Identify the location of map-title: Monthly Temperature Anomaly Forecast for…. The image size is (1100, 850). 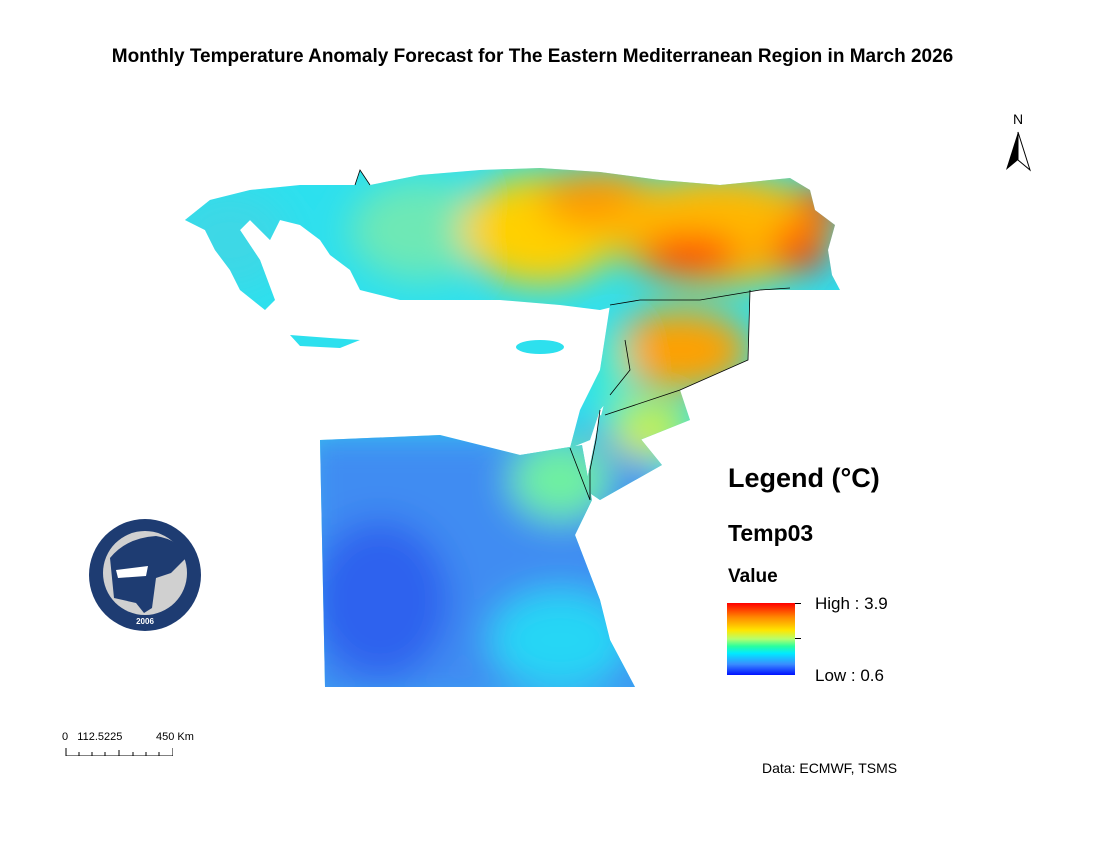
(532, 56).